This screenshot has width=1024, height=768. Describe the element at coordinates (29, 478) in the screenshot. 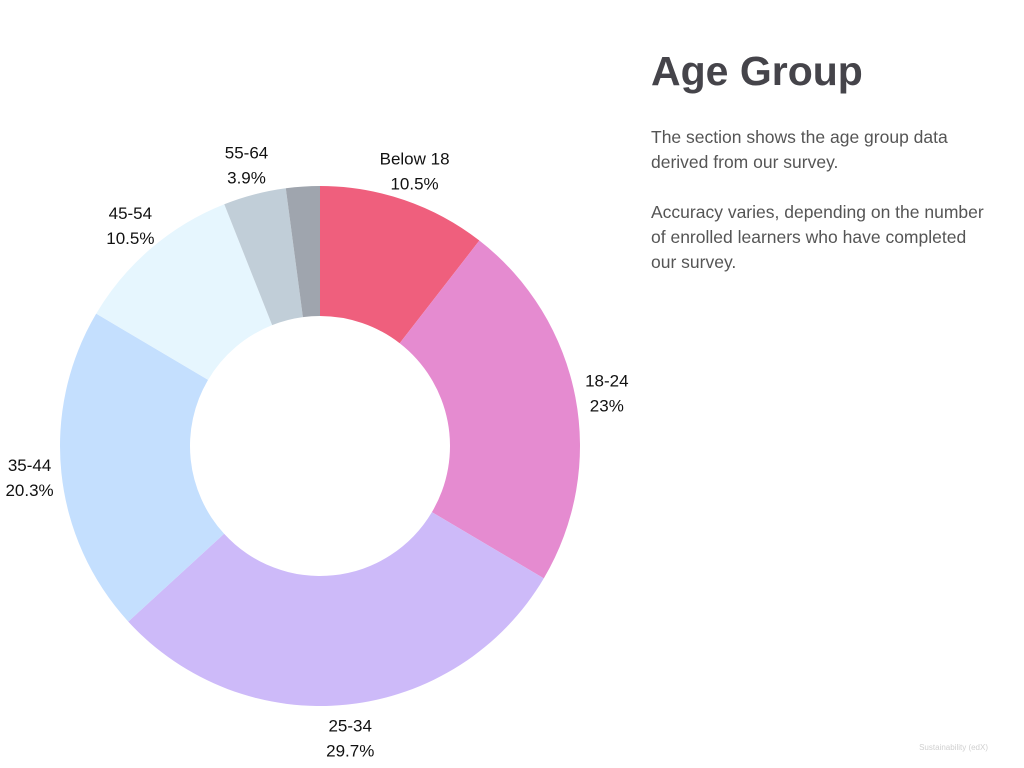

I see `slice-label-35-44: 35-44 20.3%` at that location.